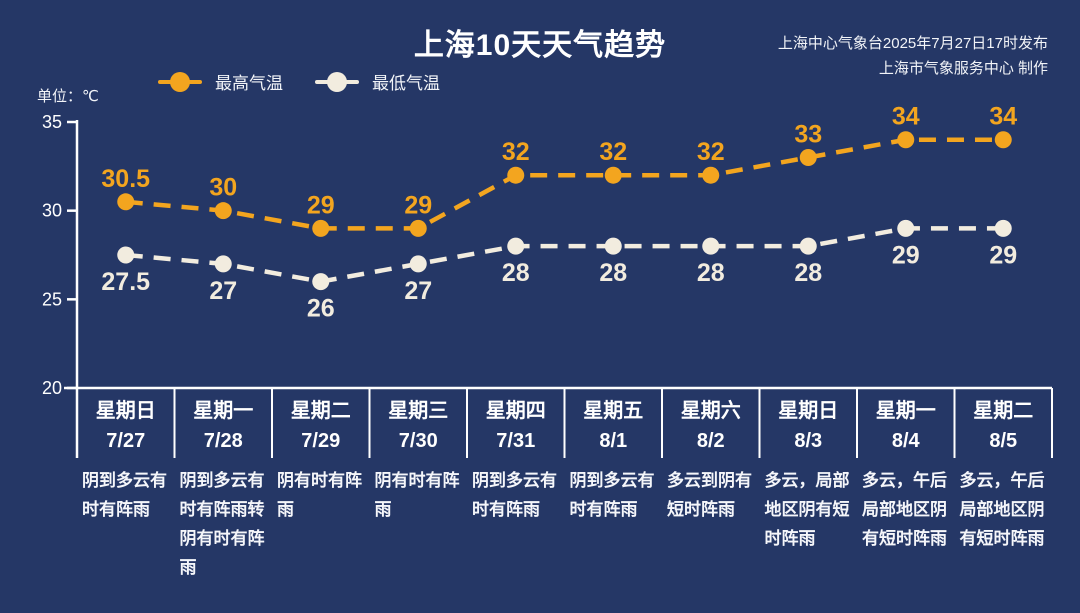 The height and width of the screenshot is (613, 1080). Describe the element at coordinates (515, 441) in the screenshot. I see `day-date-label: 7/31` at that location.